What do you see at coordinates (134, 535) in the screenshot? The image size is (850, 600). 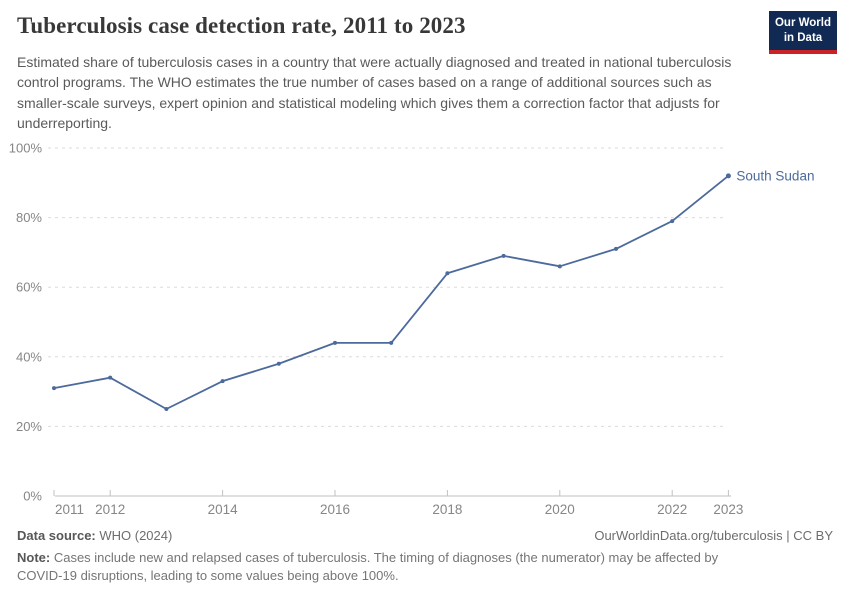 I see `data-source-value: WHO (2024)` at bounding box center [134, 535].